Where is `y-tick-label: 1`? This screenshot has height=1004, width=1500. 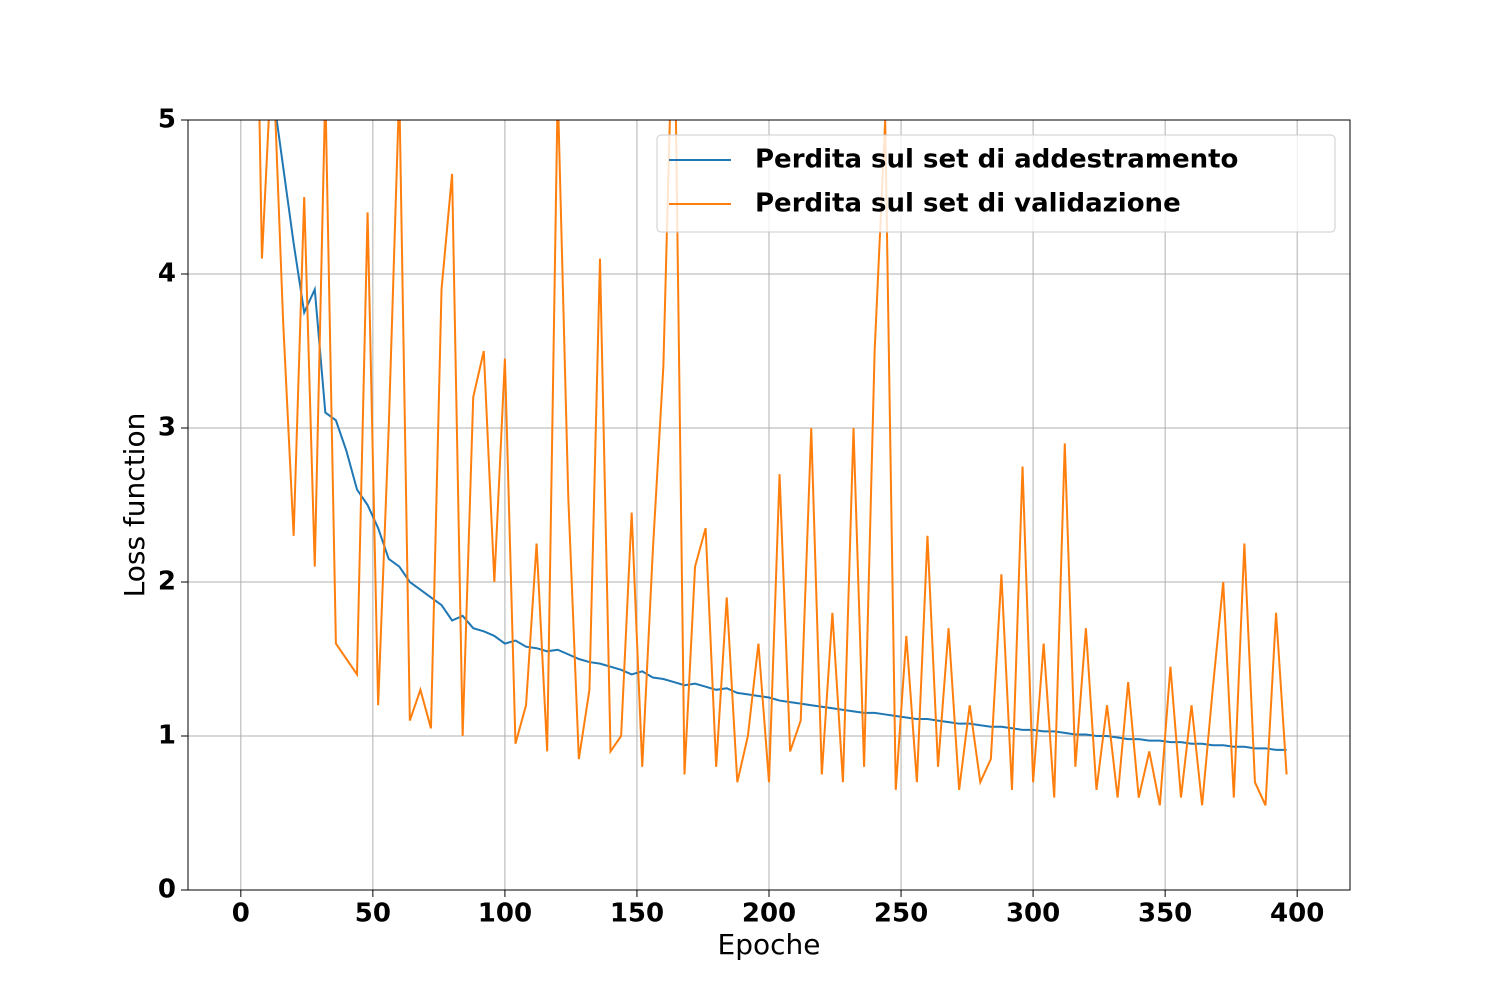 y-tick-label: 1 is located at coordinates (167, 736).